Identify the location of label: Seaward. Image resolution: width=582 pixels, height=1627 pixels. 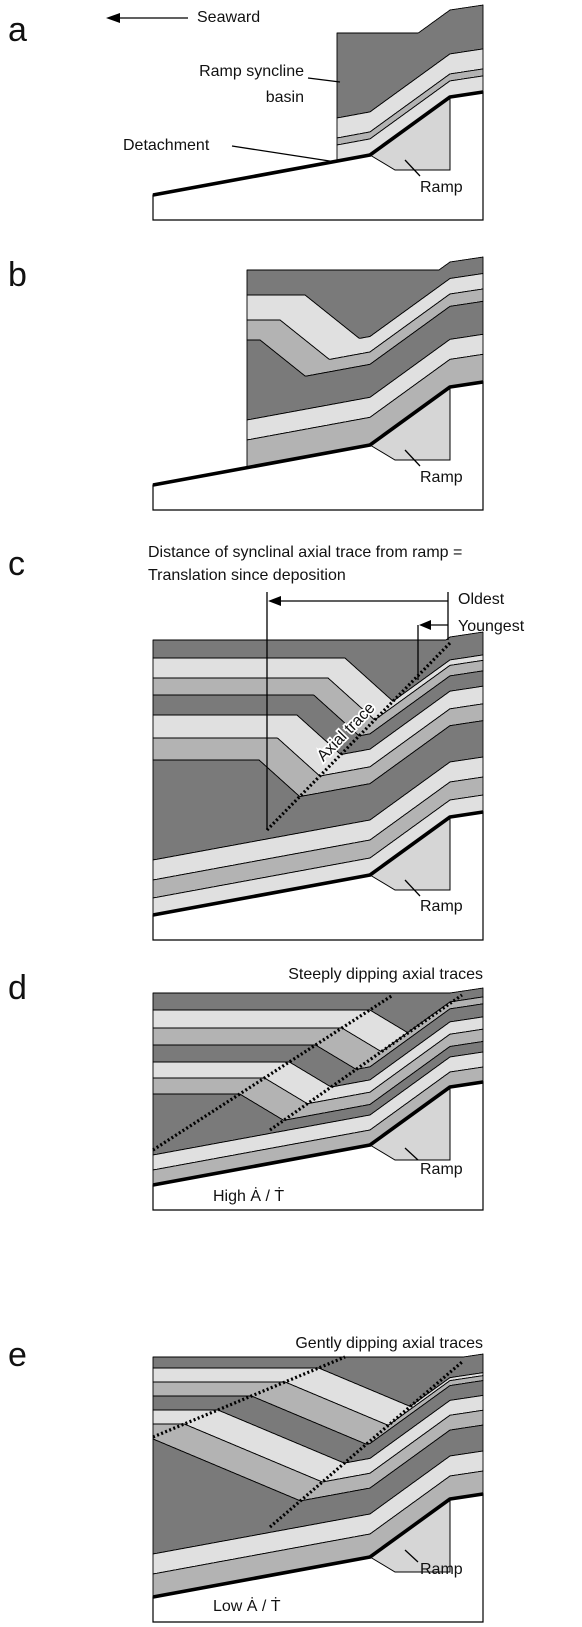
(228, 17).